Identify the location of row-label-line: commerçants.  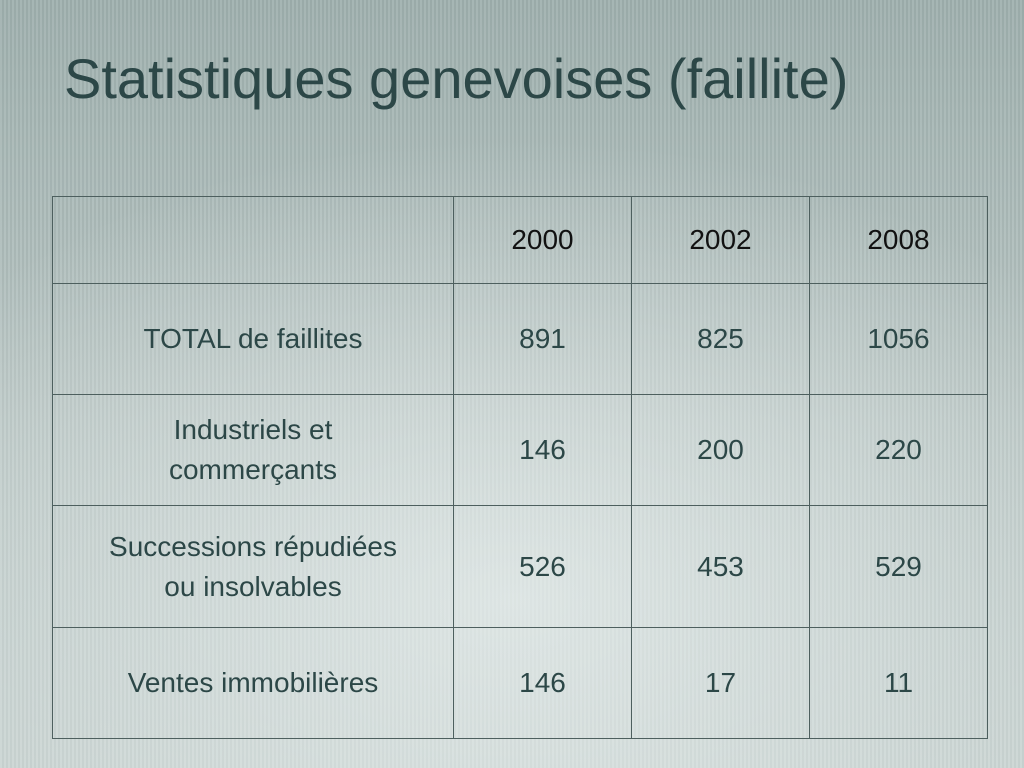
(253, 469).